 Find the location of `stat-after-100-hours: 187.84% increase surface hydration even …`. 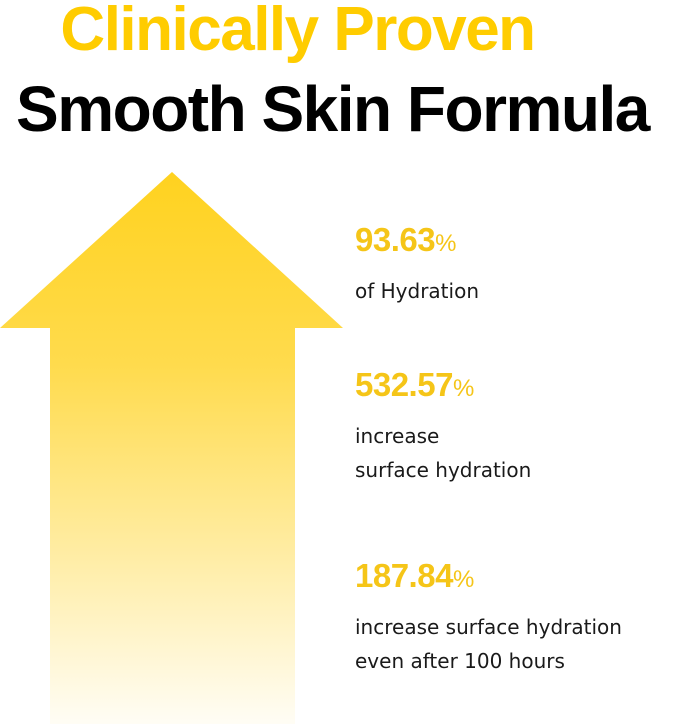

stat-after-100-hours: 187.84% increase surface hydration even … is located at coordinates (488, 618).